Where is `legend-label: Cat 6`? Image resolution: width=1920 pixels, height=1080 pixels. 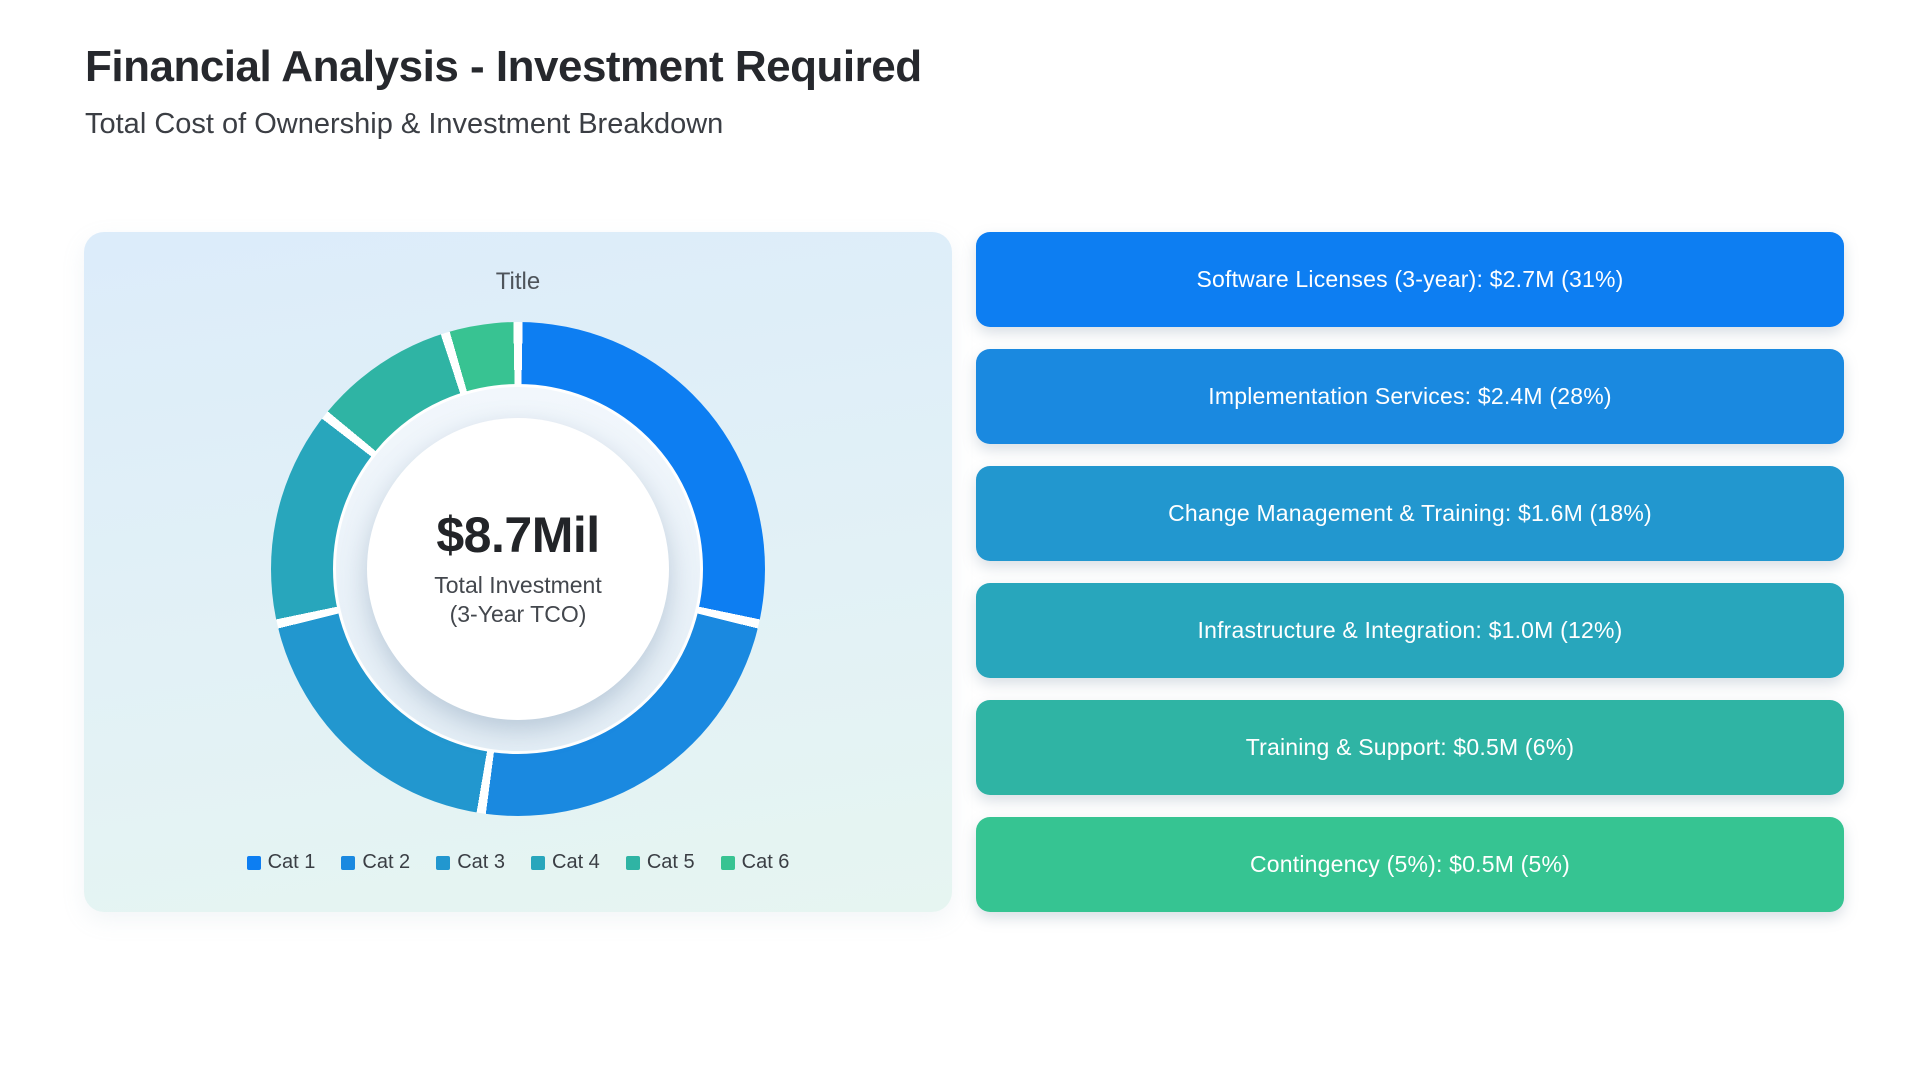
legend-label: Cat 6 is located at coordinates (765, 862).